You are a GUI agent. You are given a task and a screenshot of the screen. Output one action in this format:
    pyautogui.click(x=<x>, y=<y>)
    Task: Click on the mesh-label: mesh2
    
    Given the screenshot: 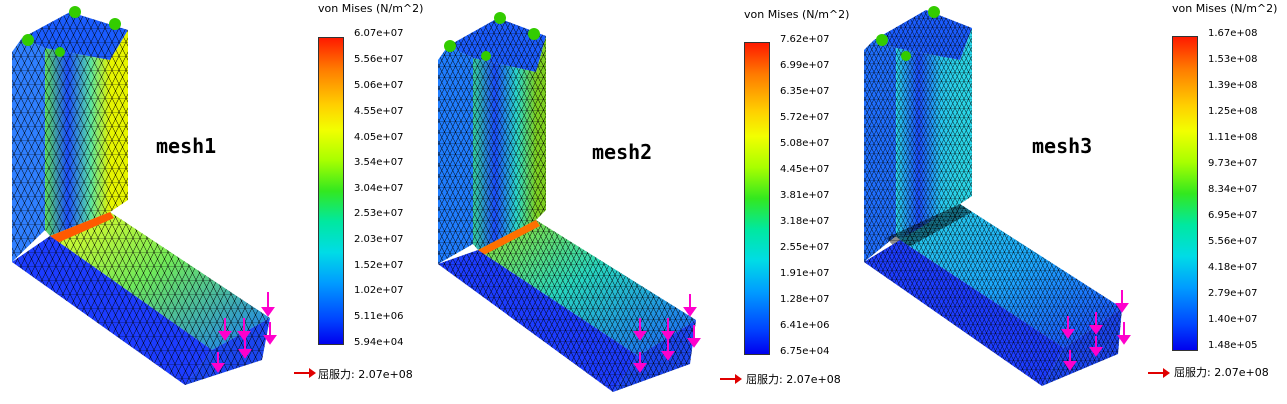 What is the action you would take?
    pyautogui.click(x=622, y=152)
    